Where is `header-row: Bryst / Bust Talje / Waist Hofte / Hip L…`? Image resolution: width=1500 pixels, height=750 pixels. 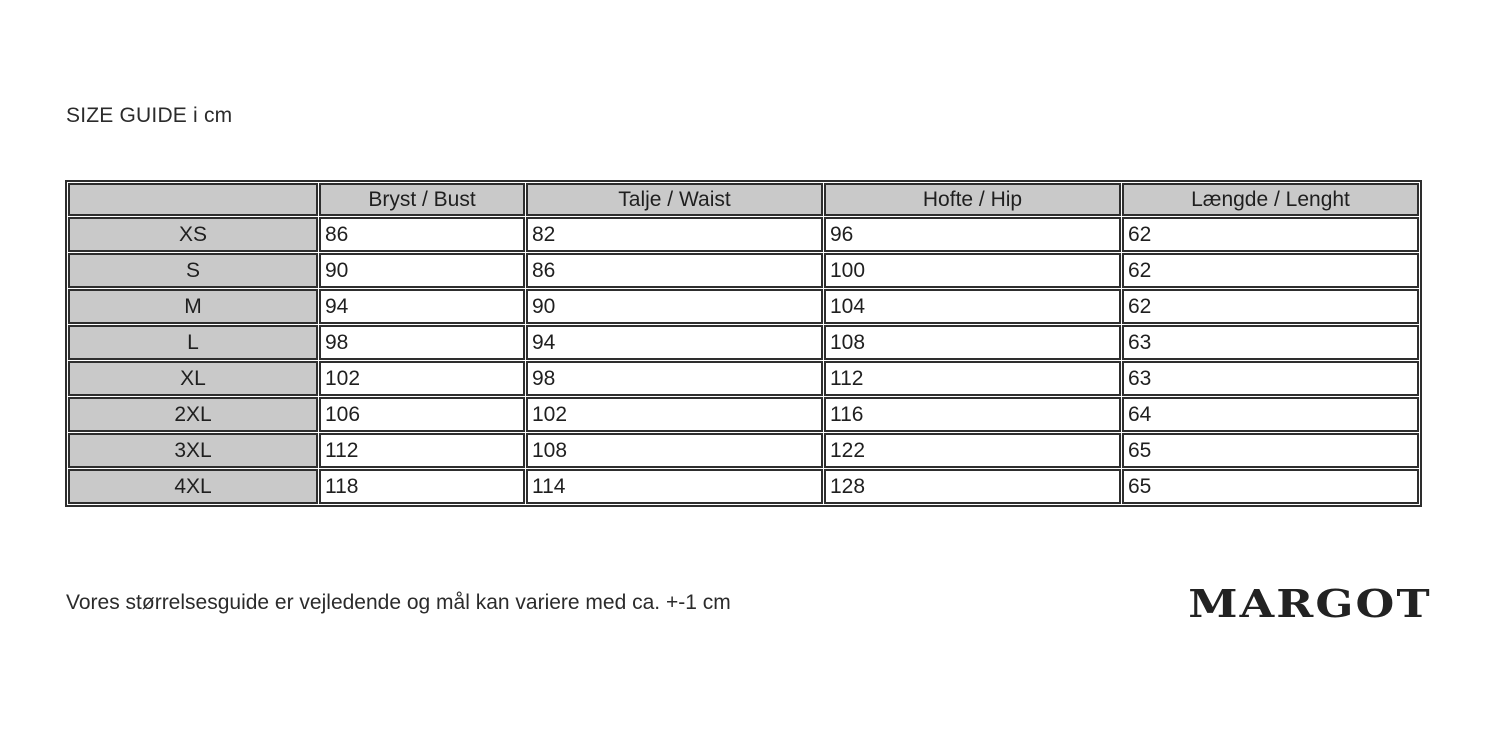
header-row: Bryst / Bust Talje / Waist Hofte / Hip L… is located at coordinates (743, 199).